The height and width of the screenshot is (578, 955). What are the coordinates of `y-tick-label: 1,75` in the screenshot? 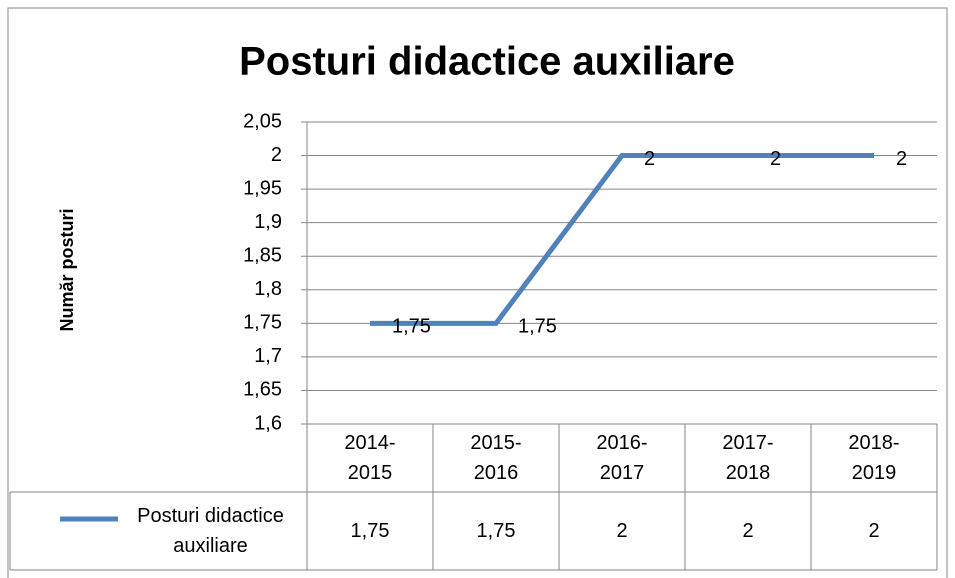 It's located at (262, 323).